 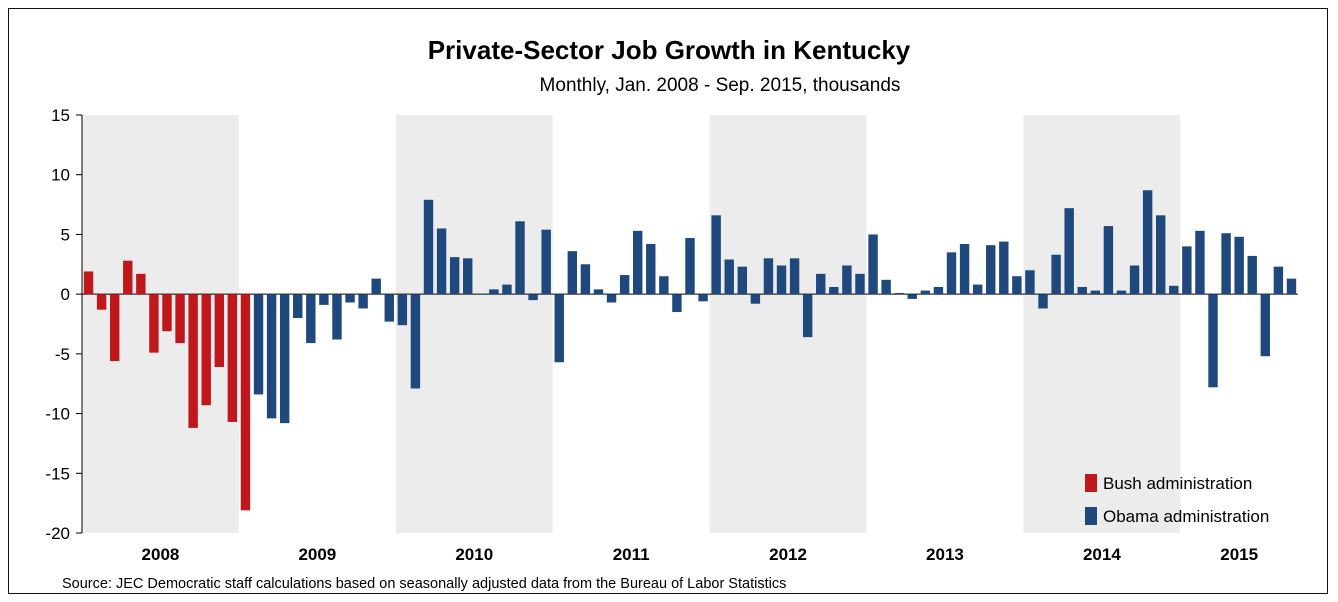 What do you see at coordinates (65, 294) in the screenshot?
I see `y-tick-label: 0` at bounding box center [65, 294].